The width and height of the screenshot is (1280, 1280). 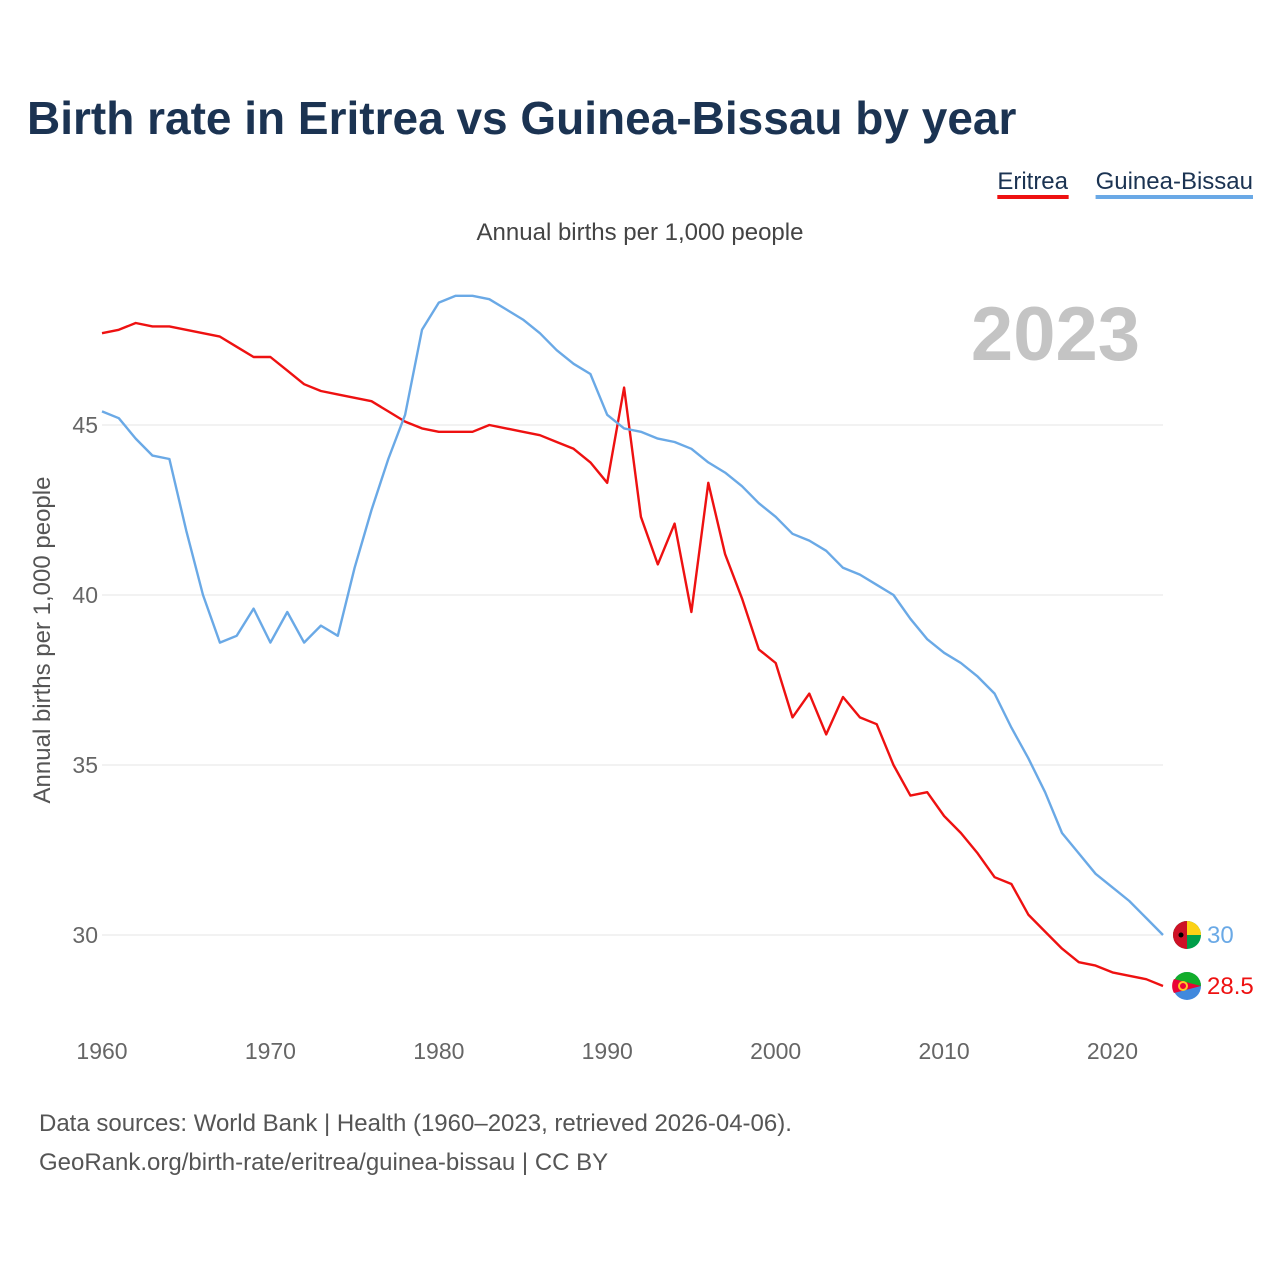 I want to click on y-axis-label: Annual births per 1,000 people, so click(x=42, y=640).